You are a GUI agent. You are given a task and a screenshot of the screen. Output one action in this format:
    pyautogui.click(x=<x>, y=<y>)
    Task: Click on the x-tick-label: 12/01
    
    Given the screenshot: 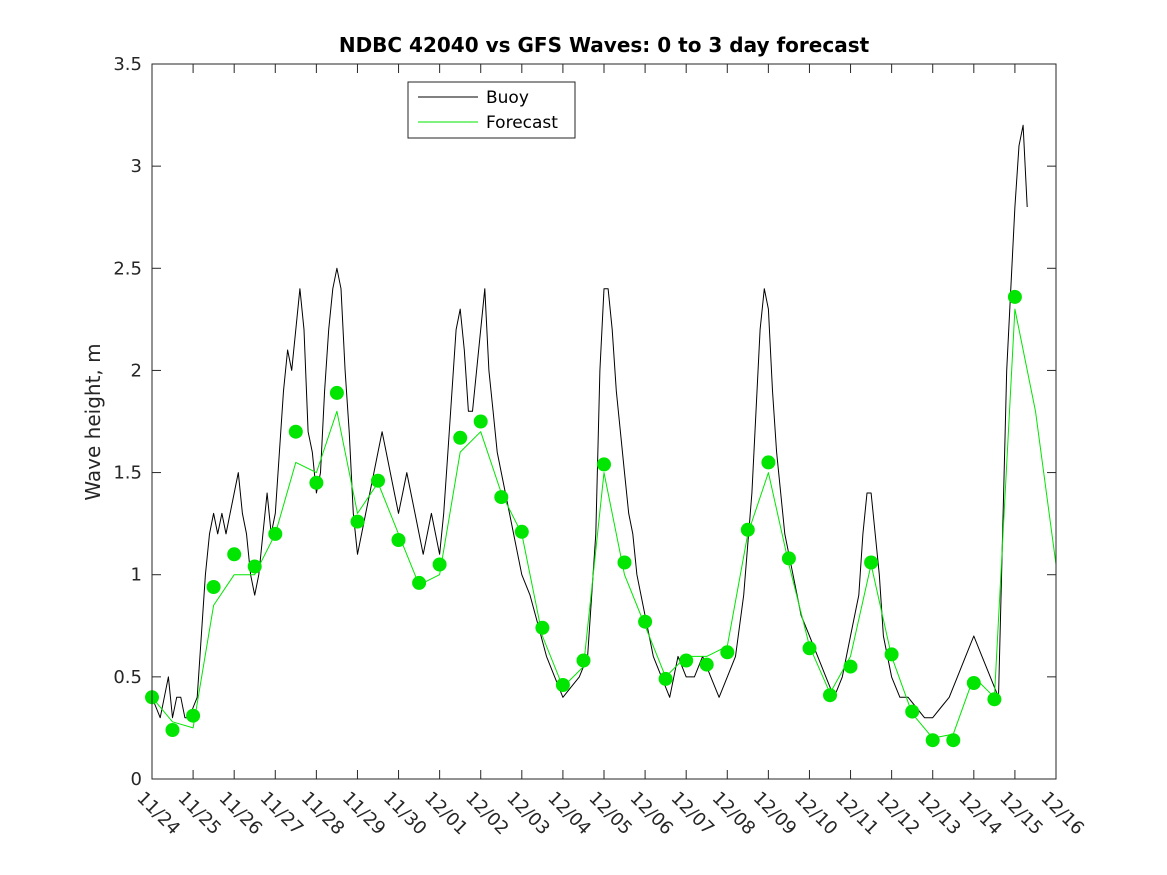 What is the action you would take?
    pyautogui.click(x=446, y=814)
    